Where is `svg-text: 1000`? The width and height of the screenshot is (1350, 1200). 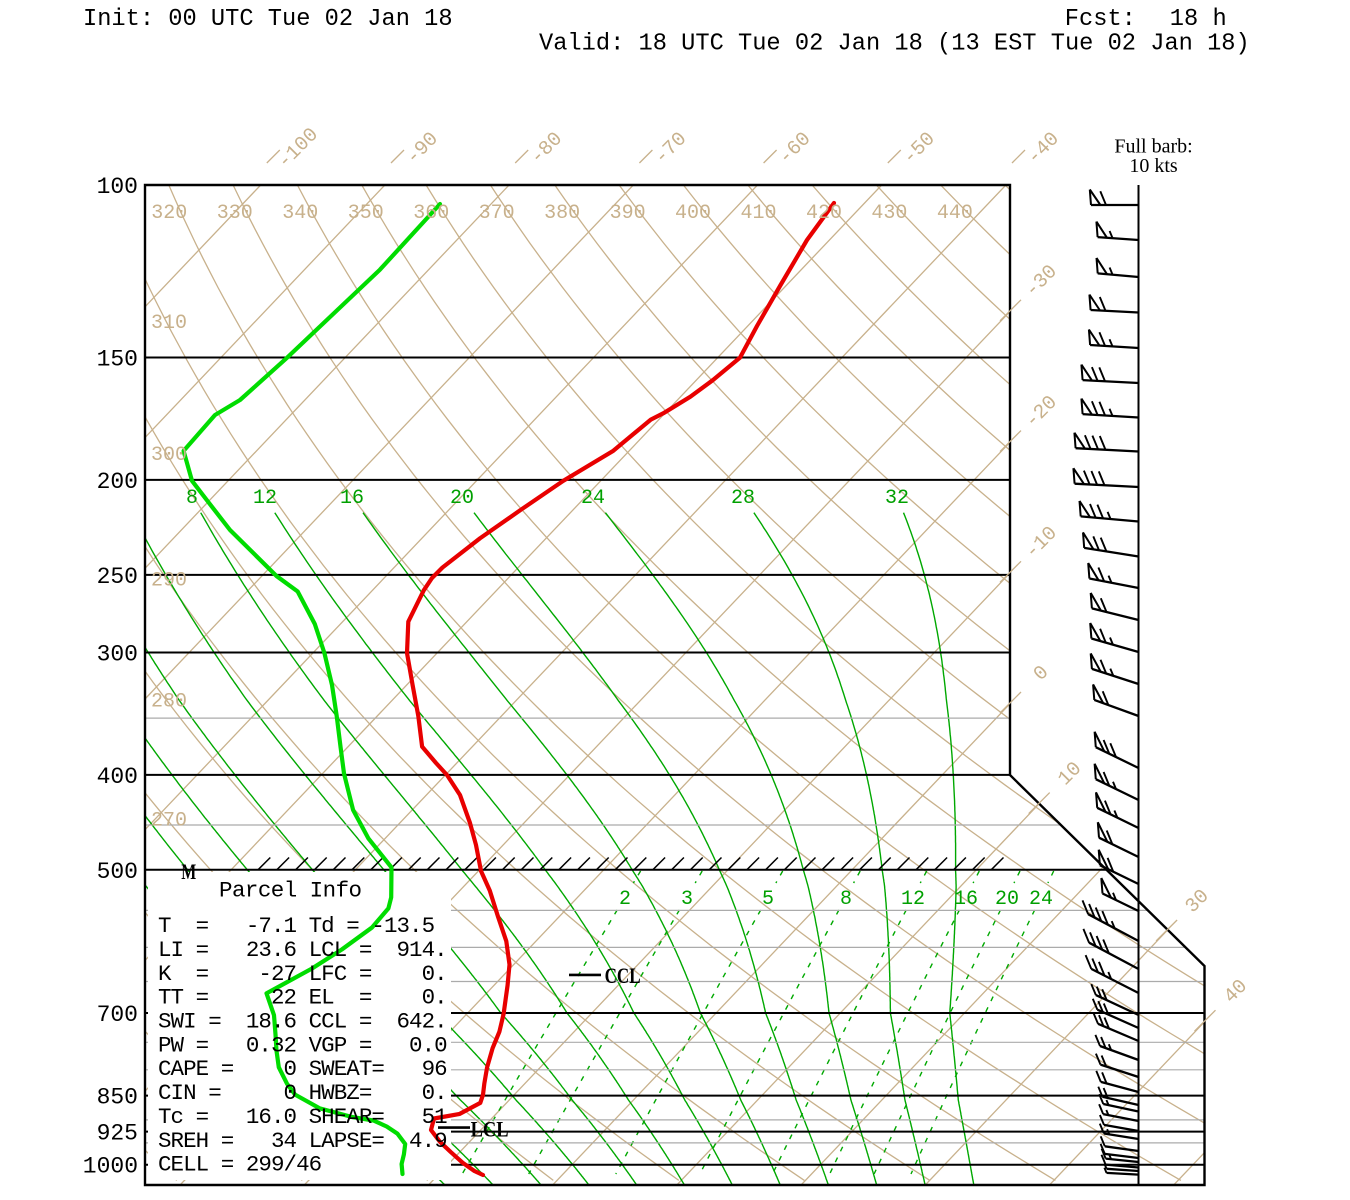
svg-text: 1000 is located at coordinates (110, 1167).